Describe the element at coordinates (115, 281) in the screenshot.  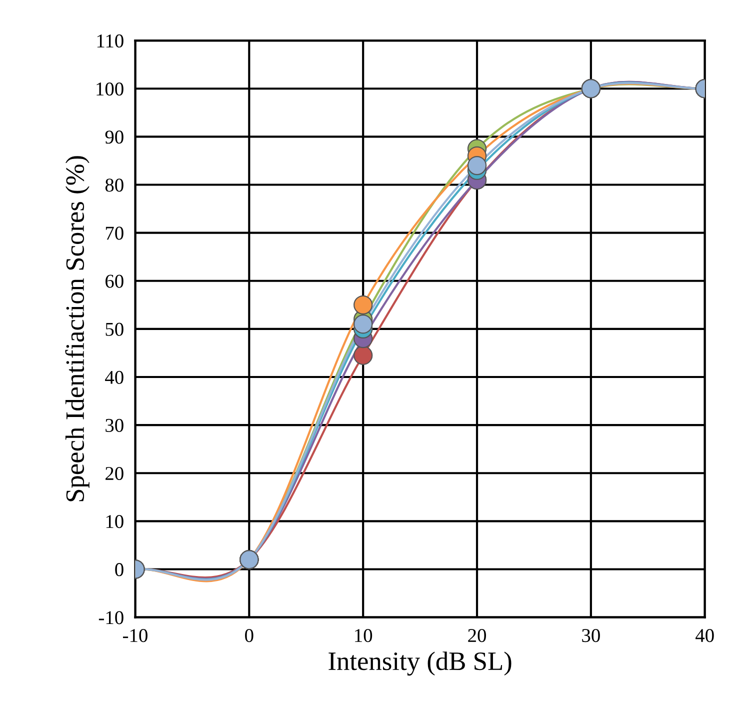
I see `y-tick-label: 60` at that location.